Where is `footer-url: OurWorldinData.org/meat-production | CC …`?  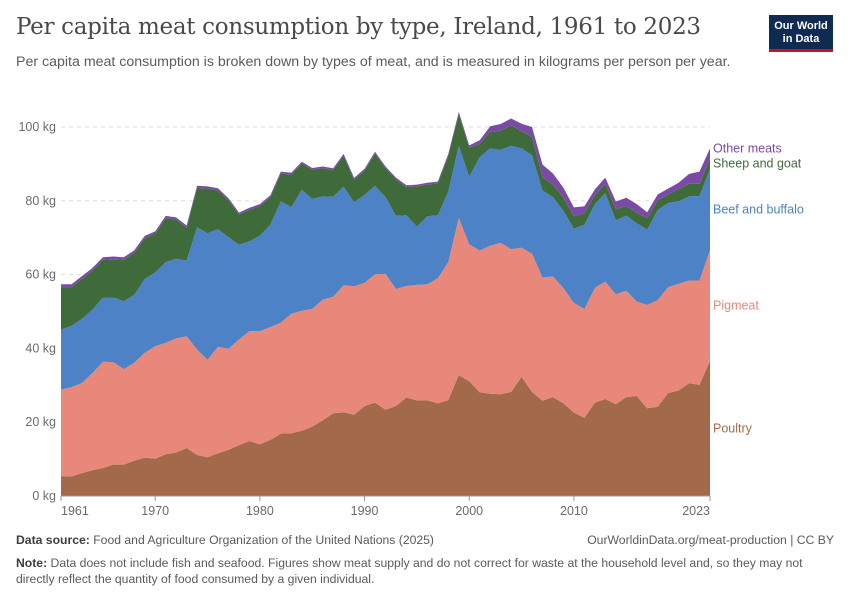
footer-url: OurWorldinData.org/meat-production | CC … is located at coordinates (710, 540).